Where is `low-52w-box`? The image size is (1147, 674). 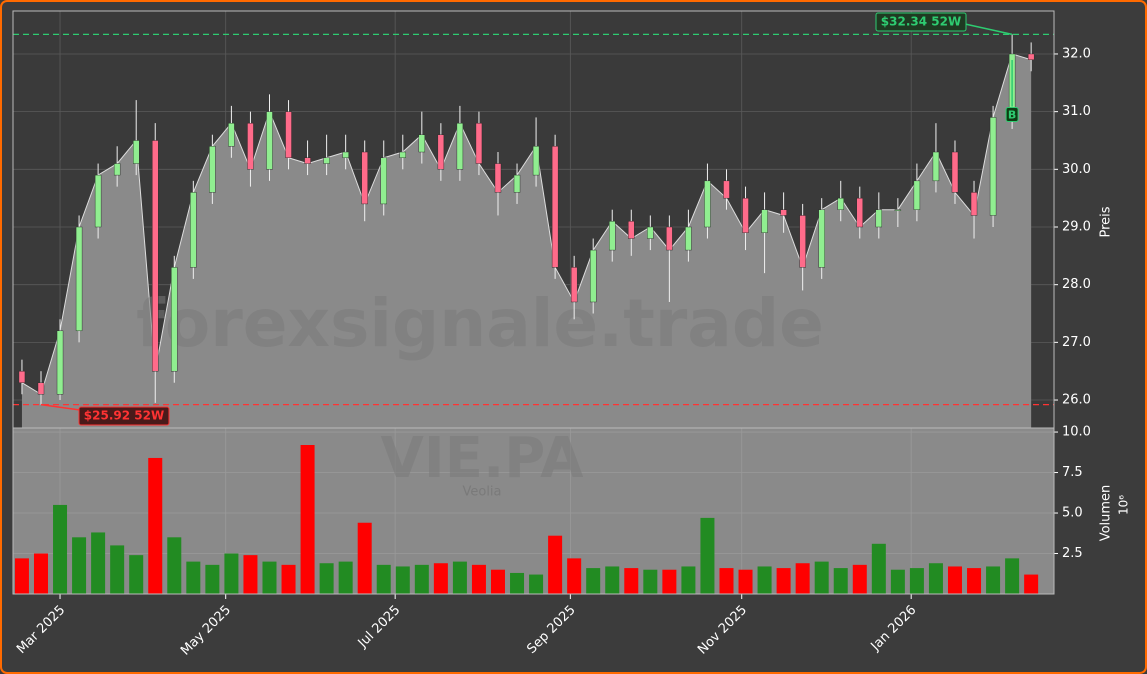 low-52w-box is located at coordinates (124, 416).